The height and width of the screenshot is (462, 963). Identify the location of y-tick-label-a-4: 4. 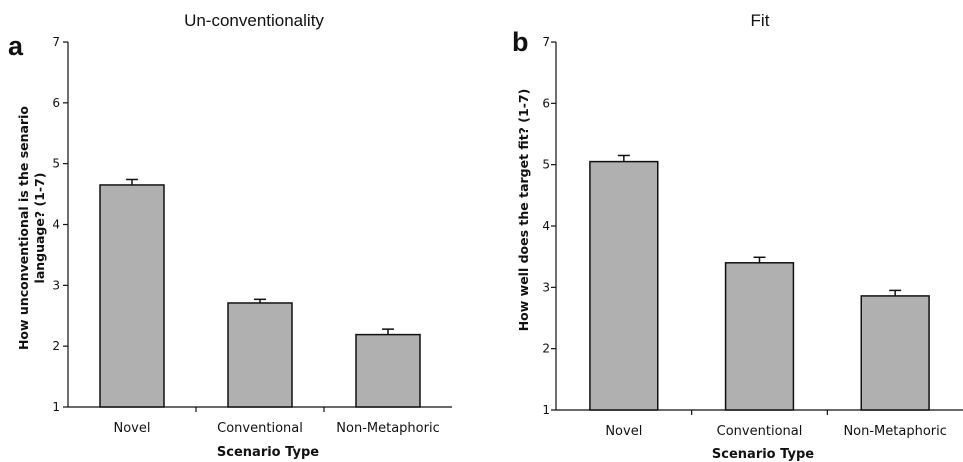
(56, 225).